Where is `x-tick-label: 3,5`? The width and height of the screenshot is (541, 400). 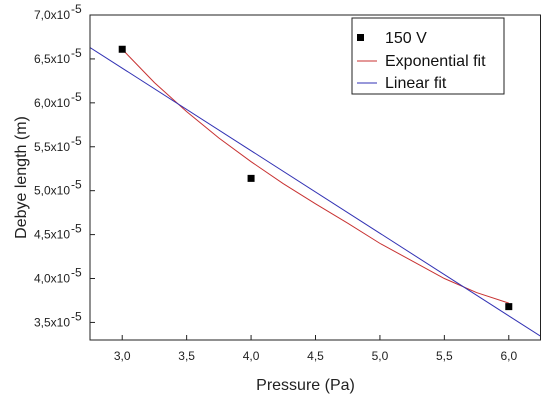
x-tick-label: 3,5 is located at coordinates (186, 356).